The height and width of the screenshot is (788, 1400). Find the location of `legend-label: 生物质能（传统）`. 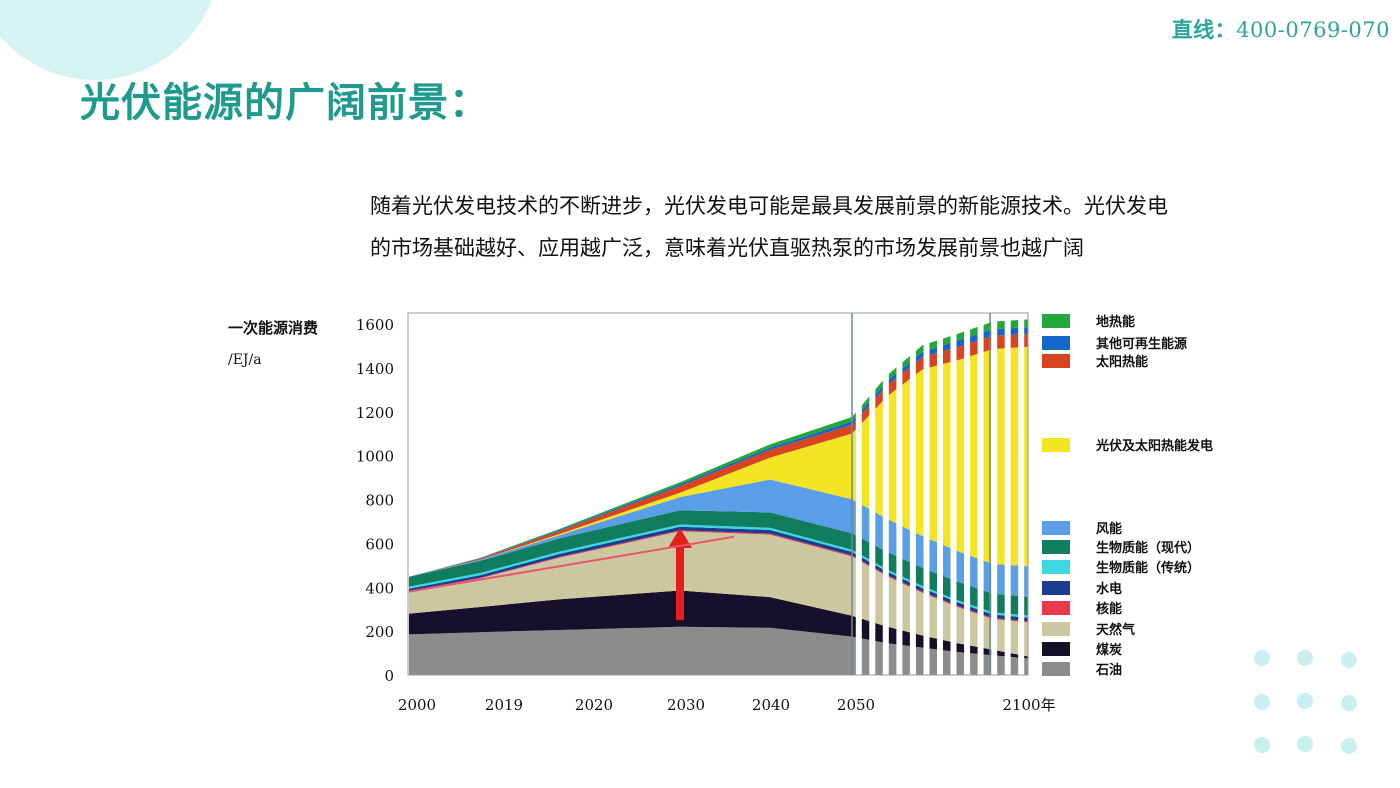

legend-label: 生物质能（传统） is located at coordinates (1148, 568).